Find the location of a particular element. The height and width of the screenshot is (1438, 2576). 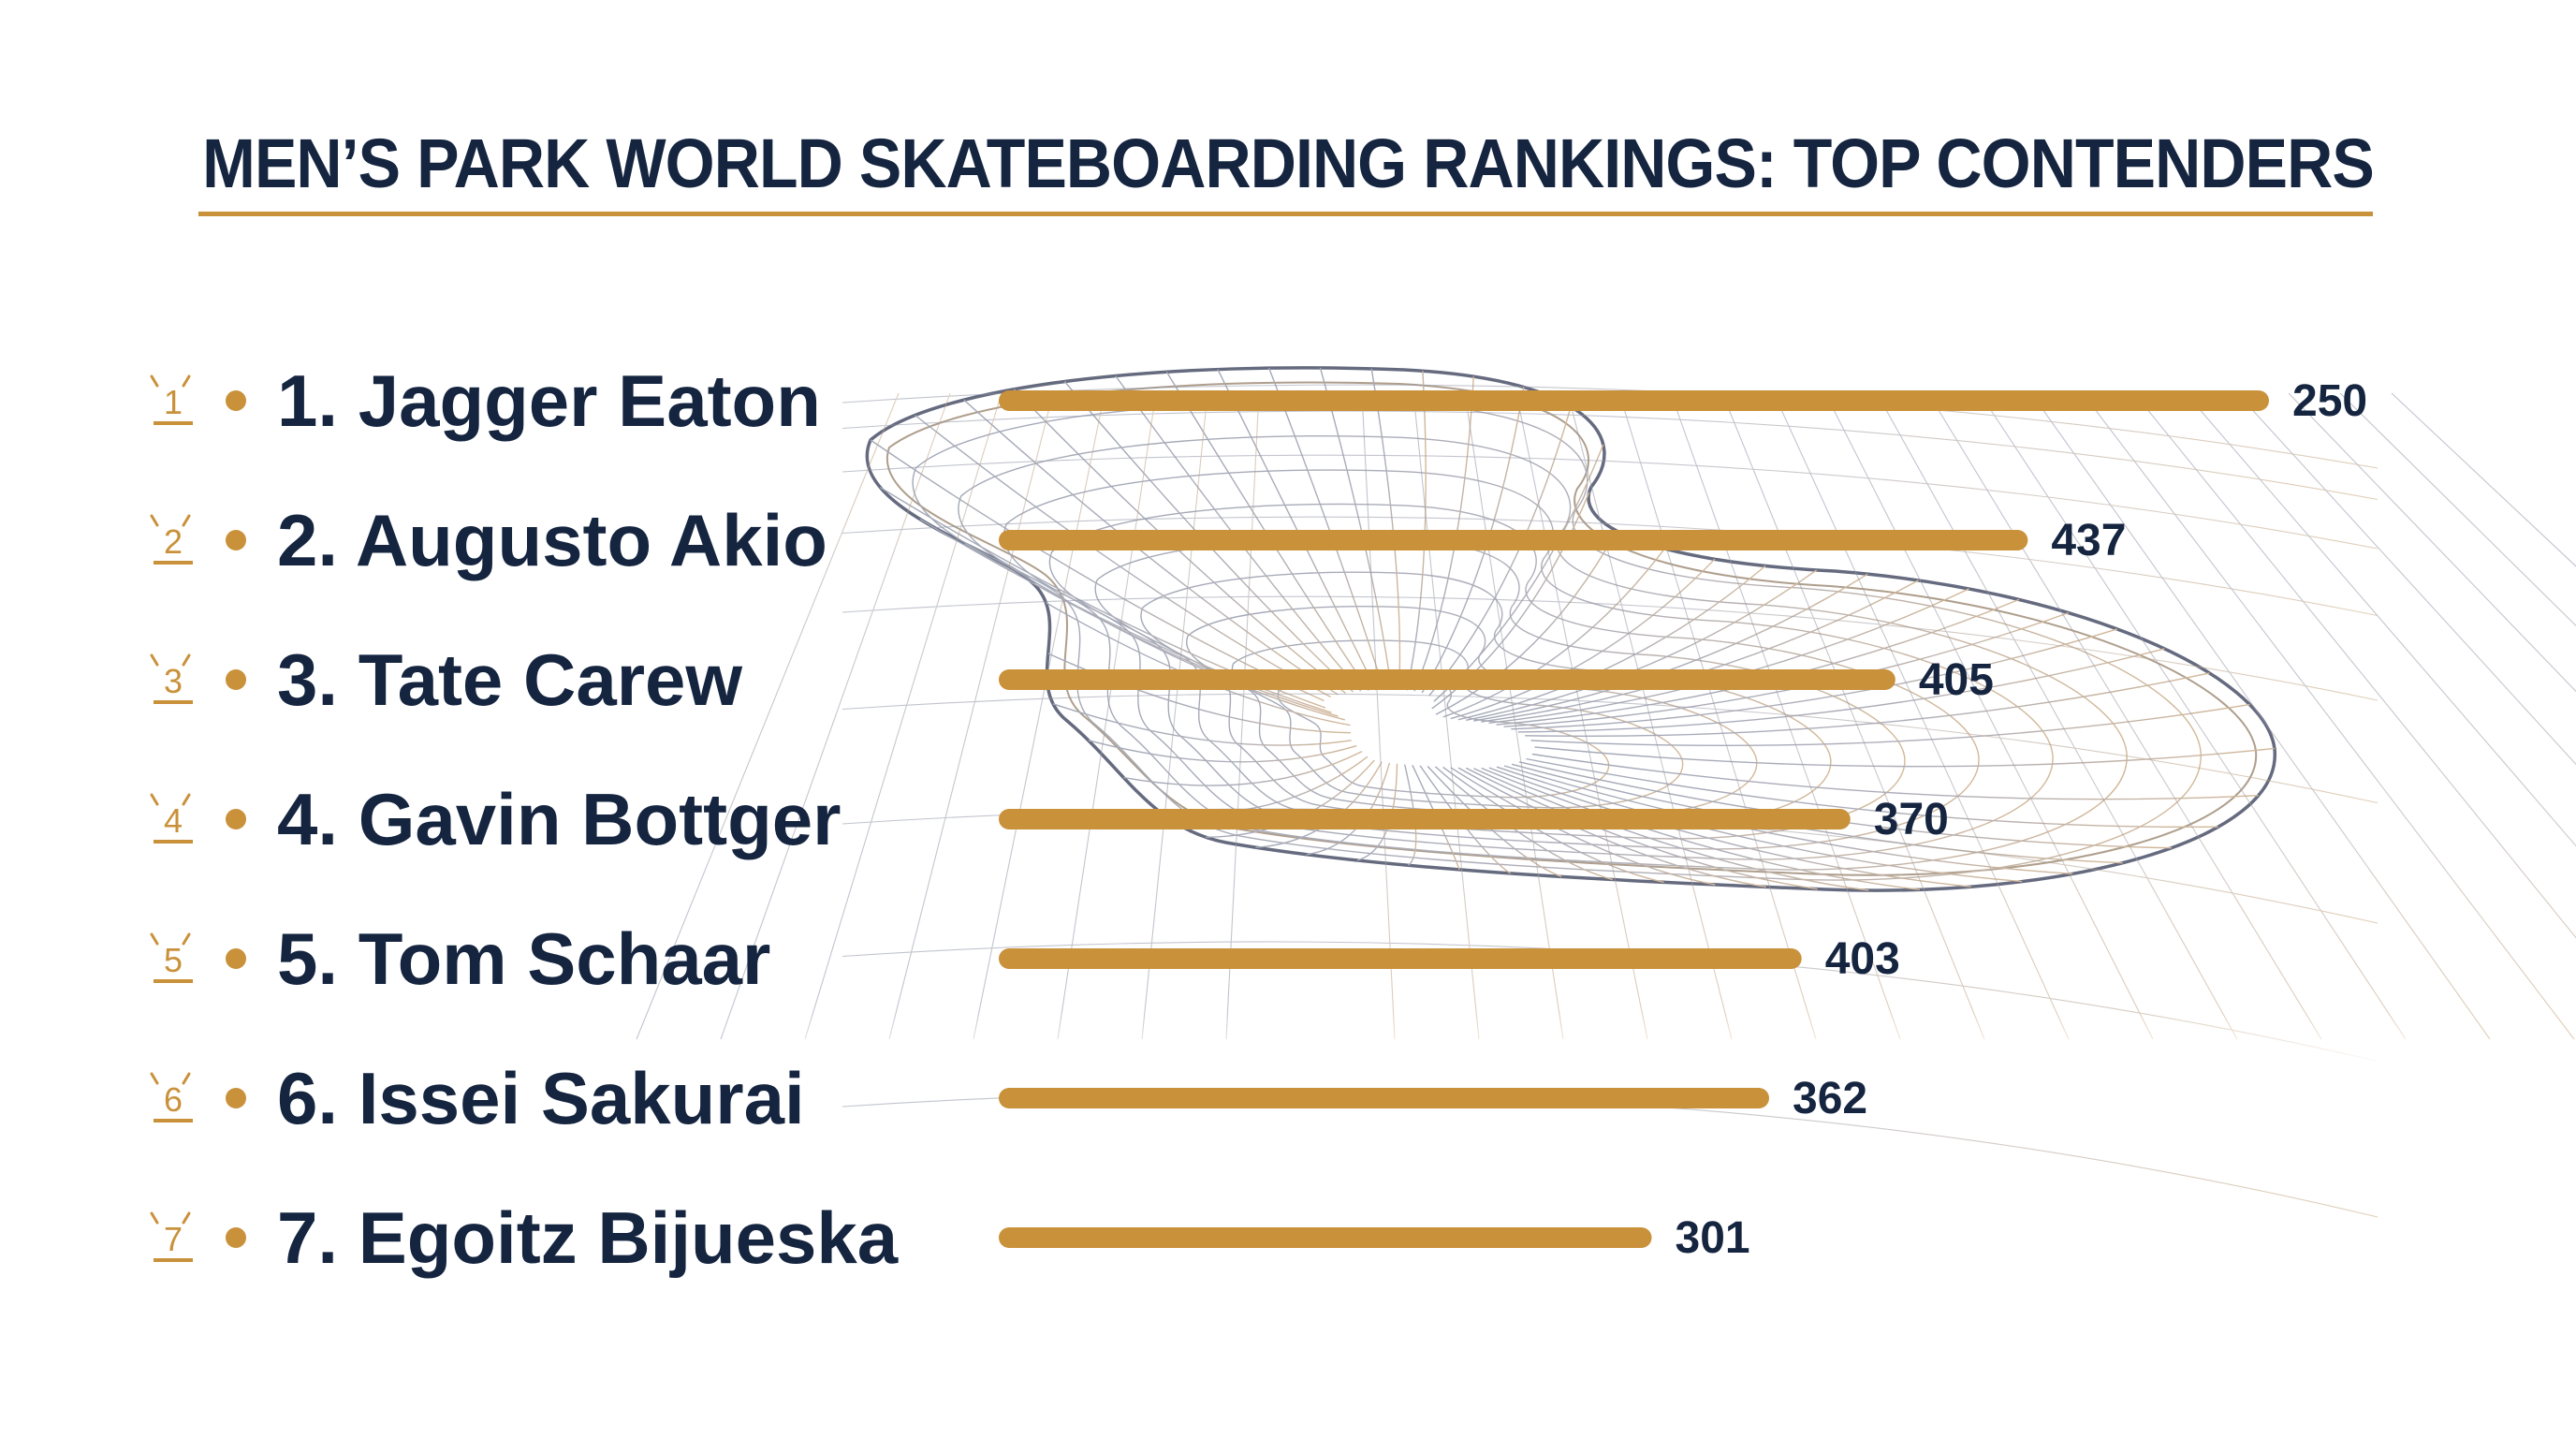

rank-mark-label: 4 is located at coordinates (173, 820).